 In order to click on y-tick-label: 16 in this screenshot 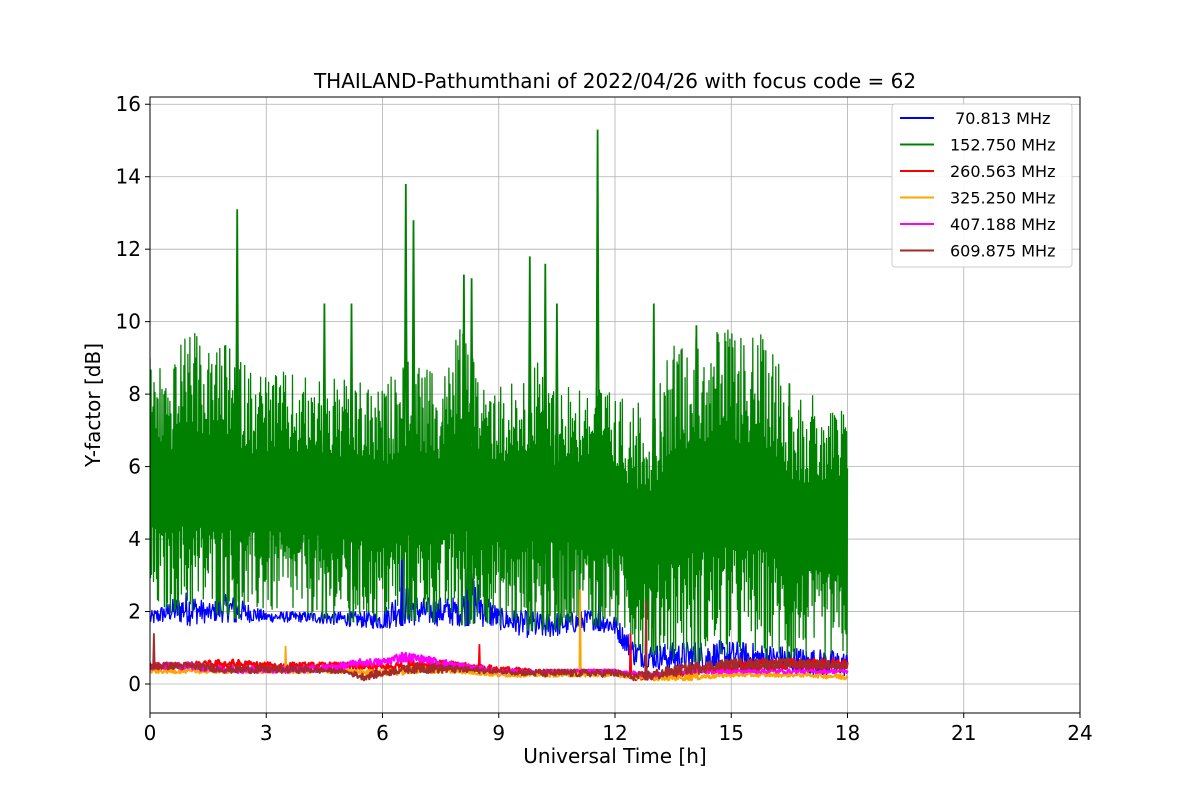, I will do `click(128, 104)`.